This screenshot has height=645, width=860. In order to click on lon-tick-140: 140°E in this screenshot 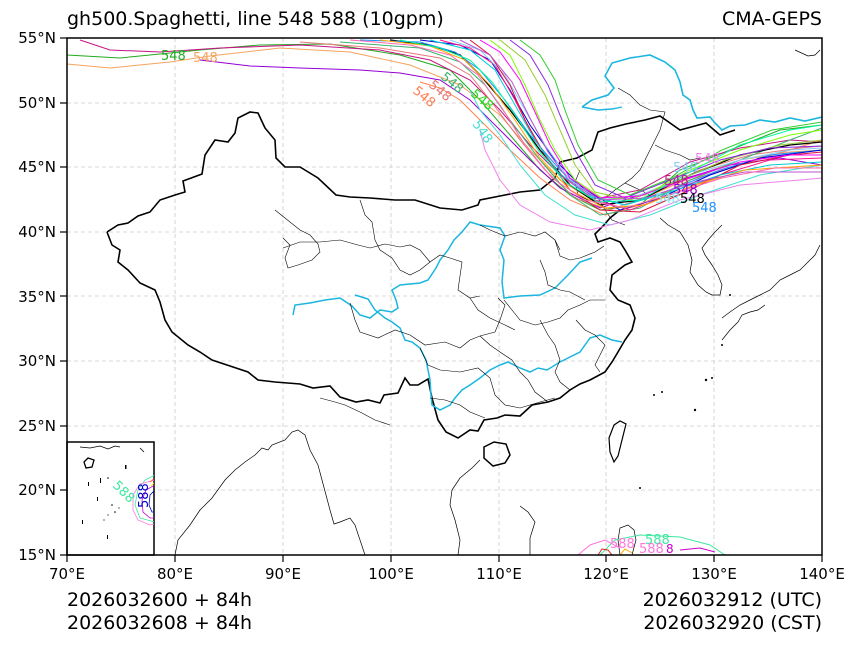, I will do `click(822, 574)`.